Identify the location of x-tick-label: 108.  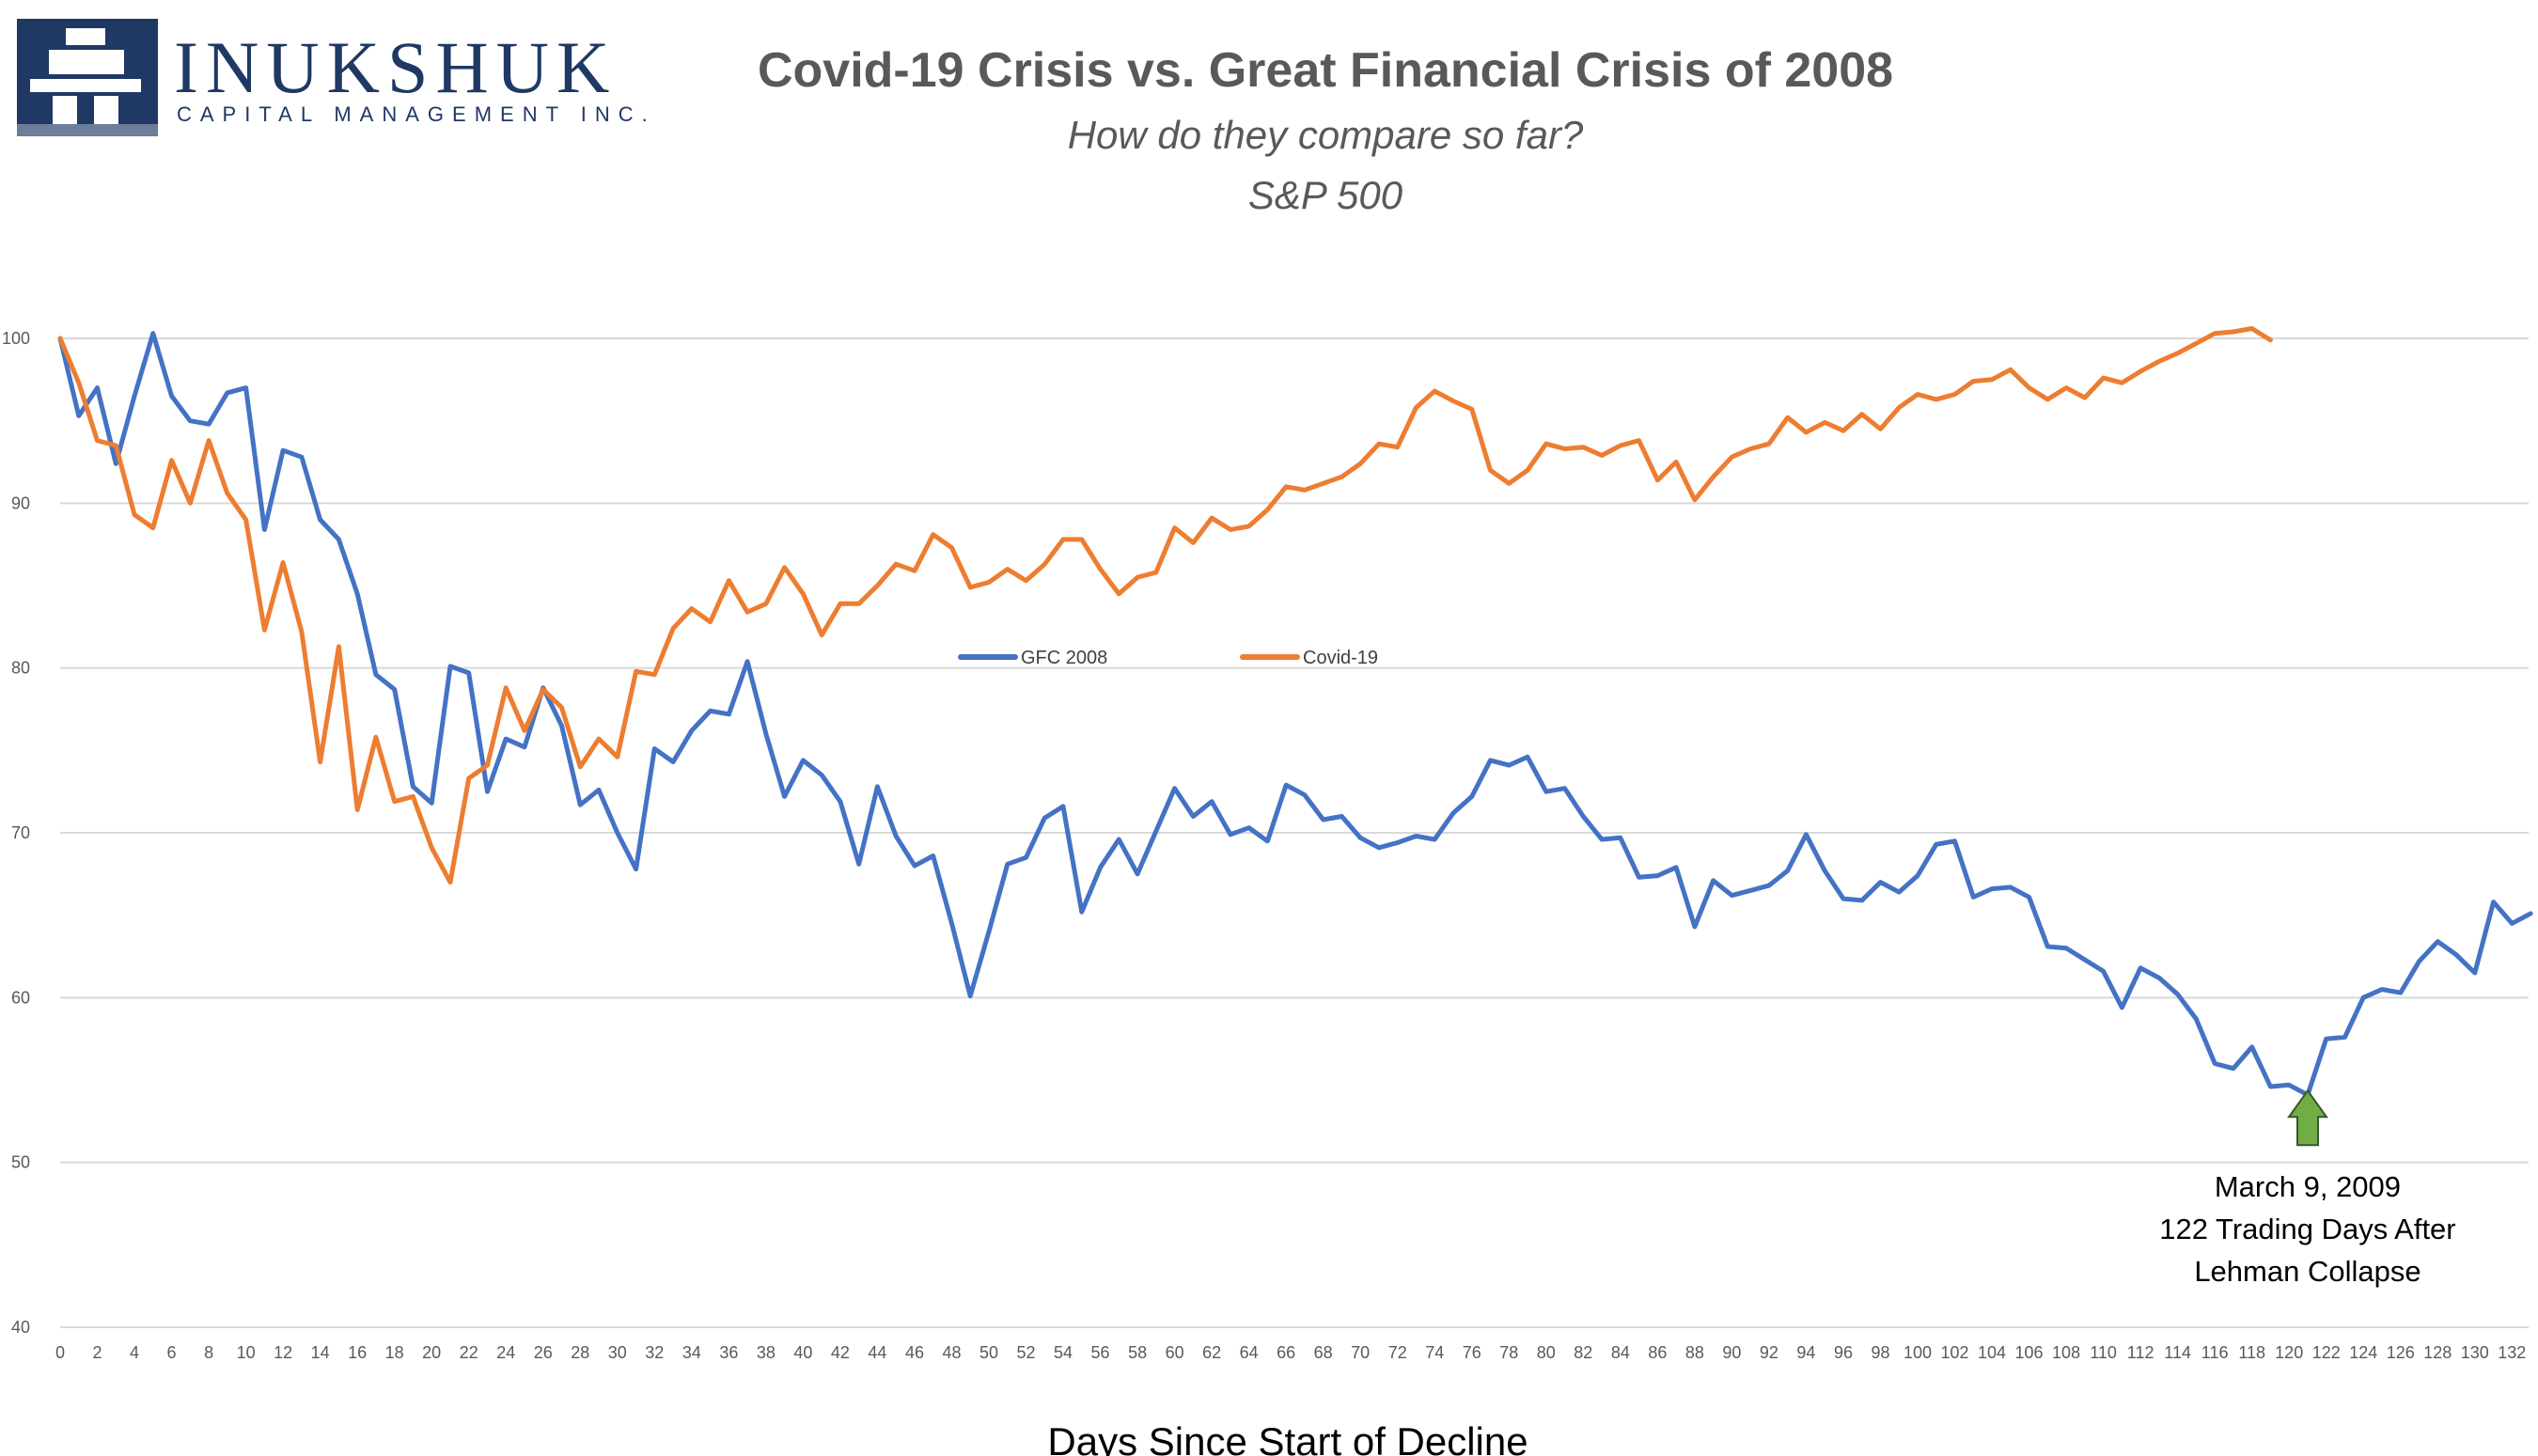
(2066, 1352).